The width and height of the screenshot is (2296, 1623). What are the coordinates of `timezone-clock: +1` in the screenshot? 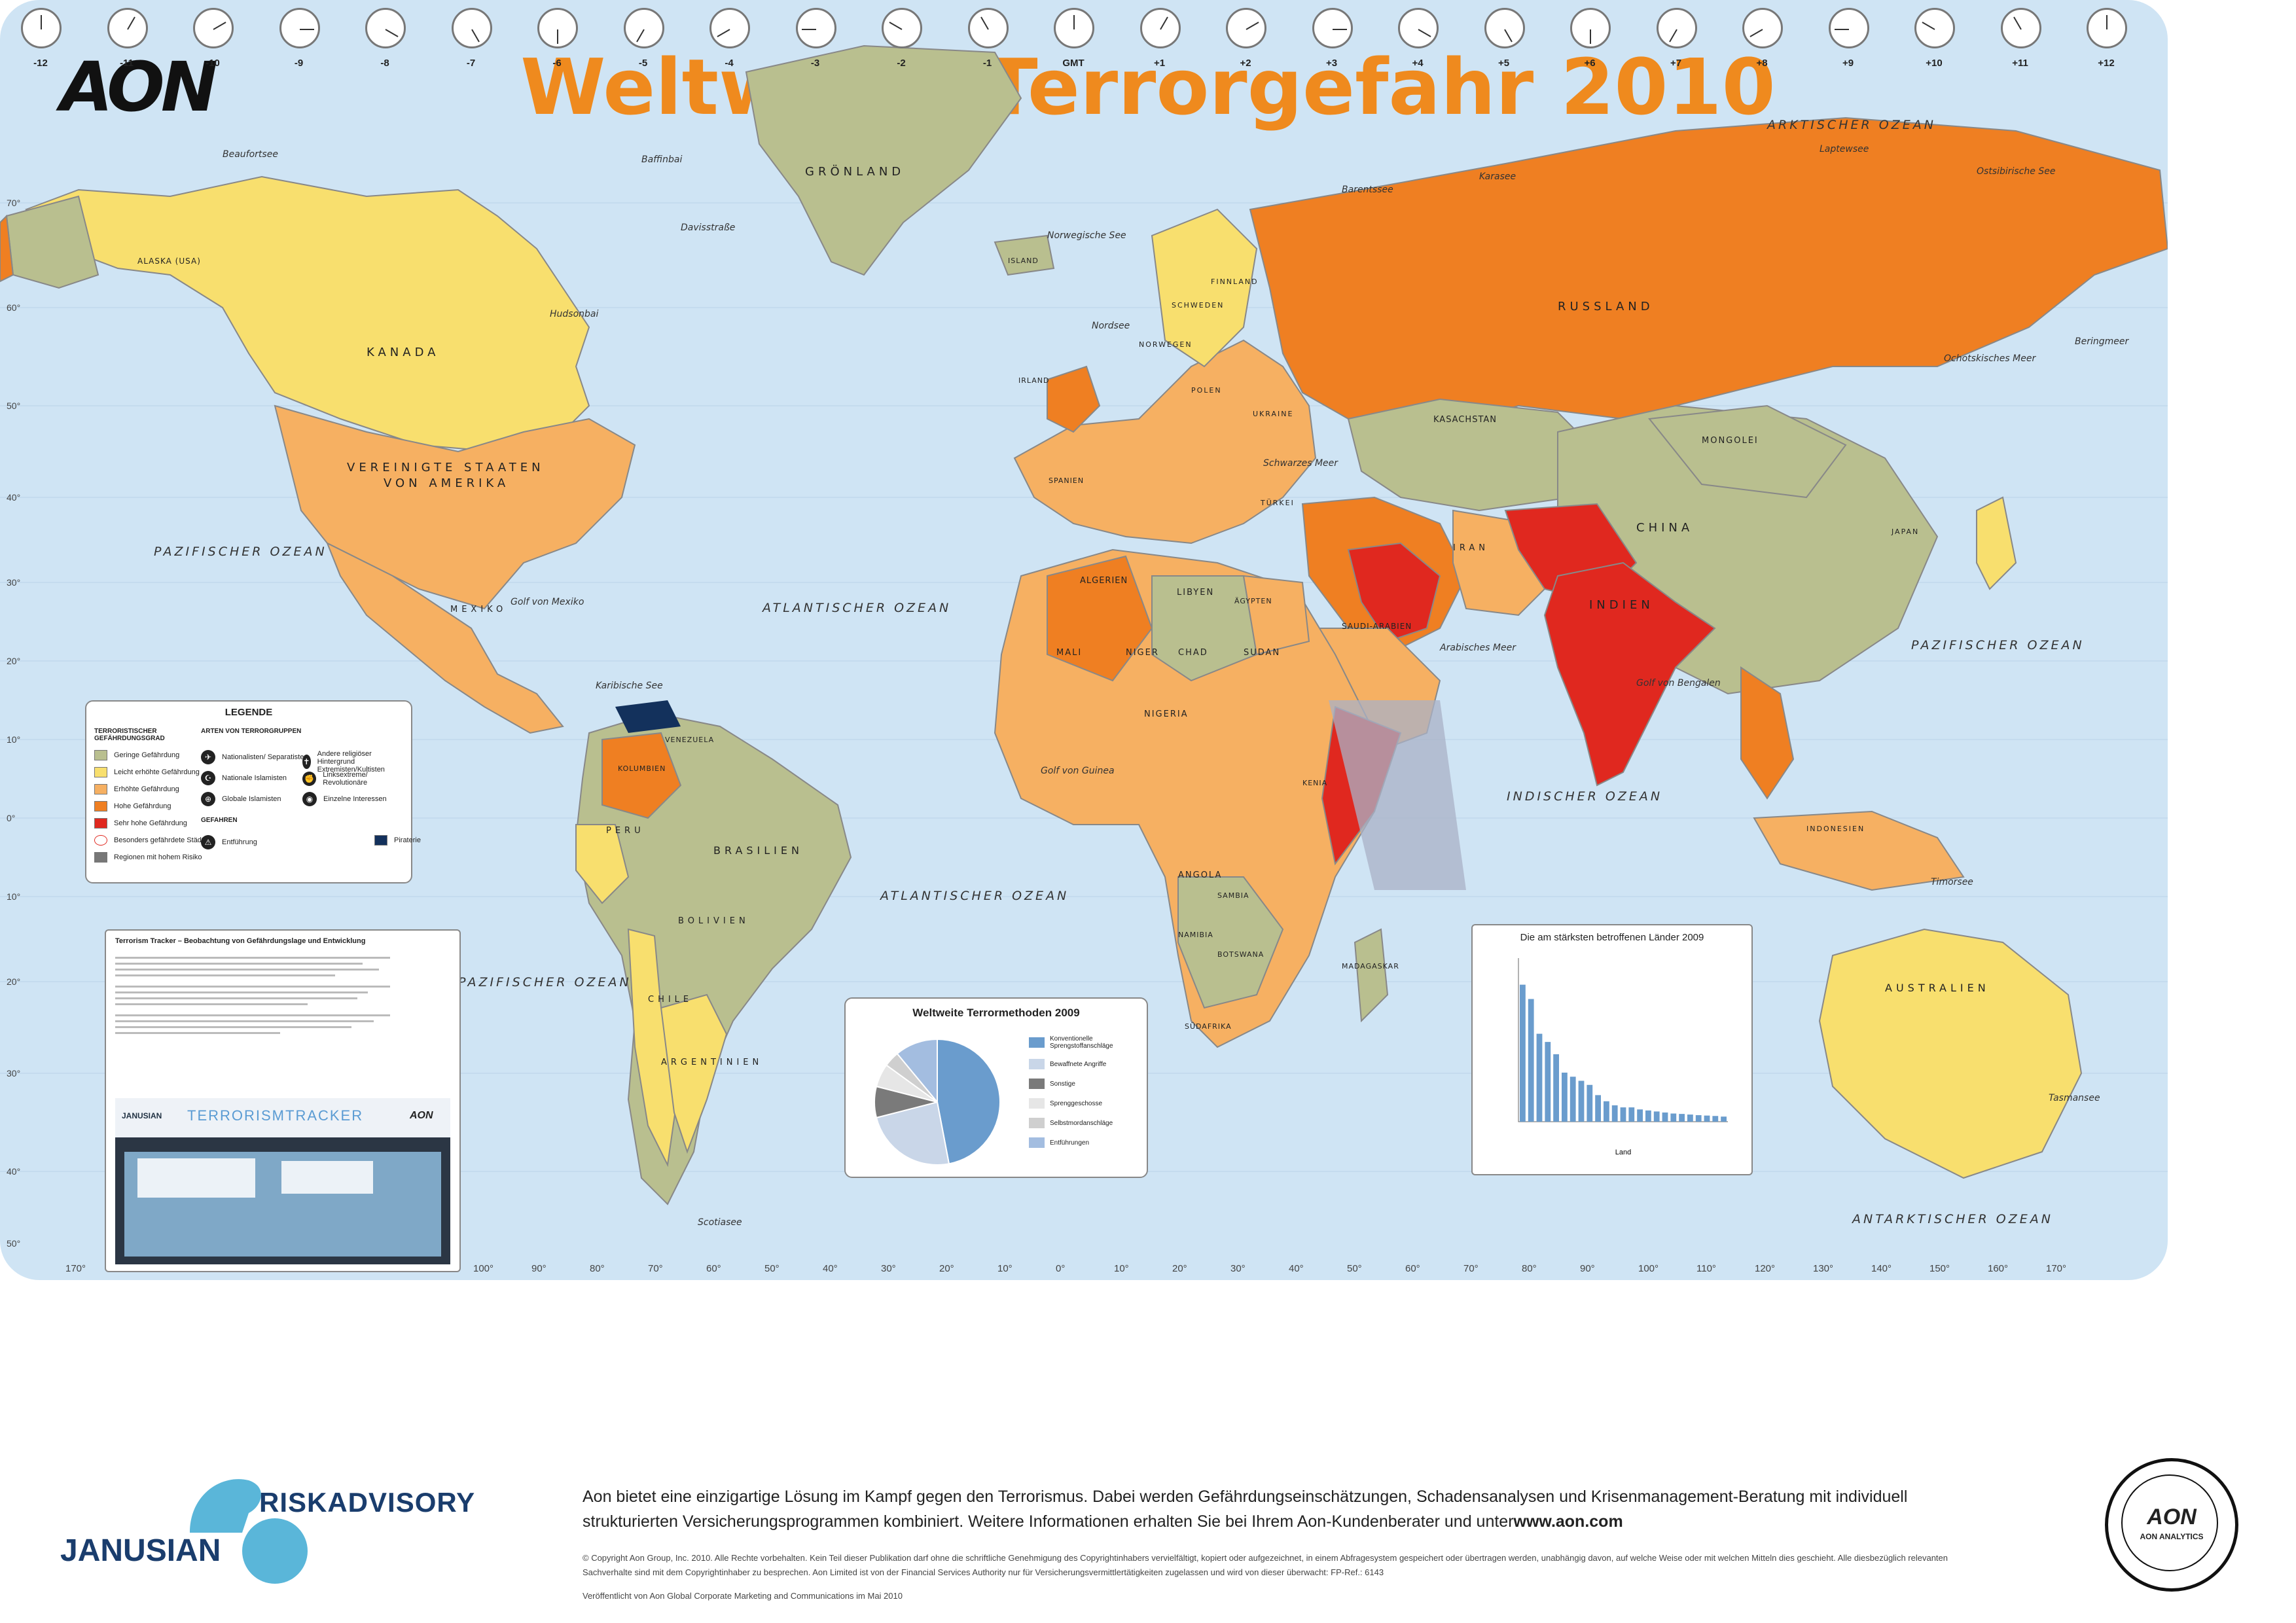 It's located at (1160, 38).